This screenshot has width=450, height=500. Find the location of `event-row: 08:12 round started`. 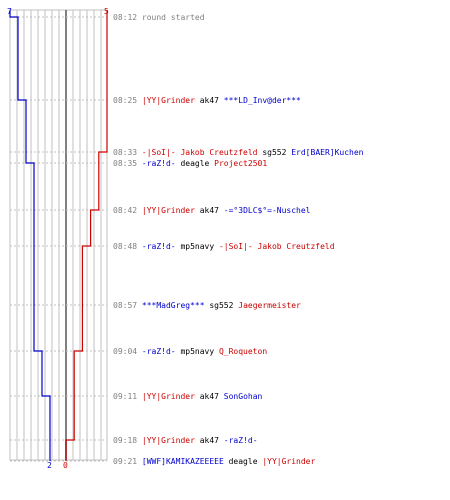

event-row: 08:12 round started is located at coordinates (159, 17).